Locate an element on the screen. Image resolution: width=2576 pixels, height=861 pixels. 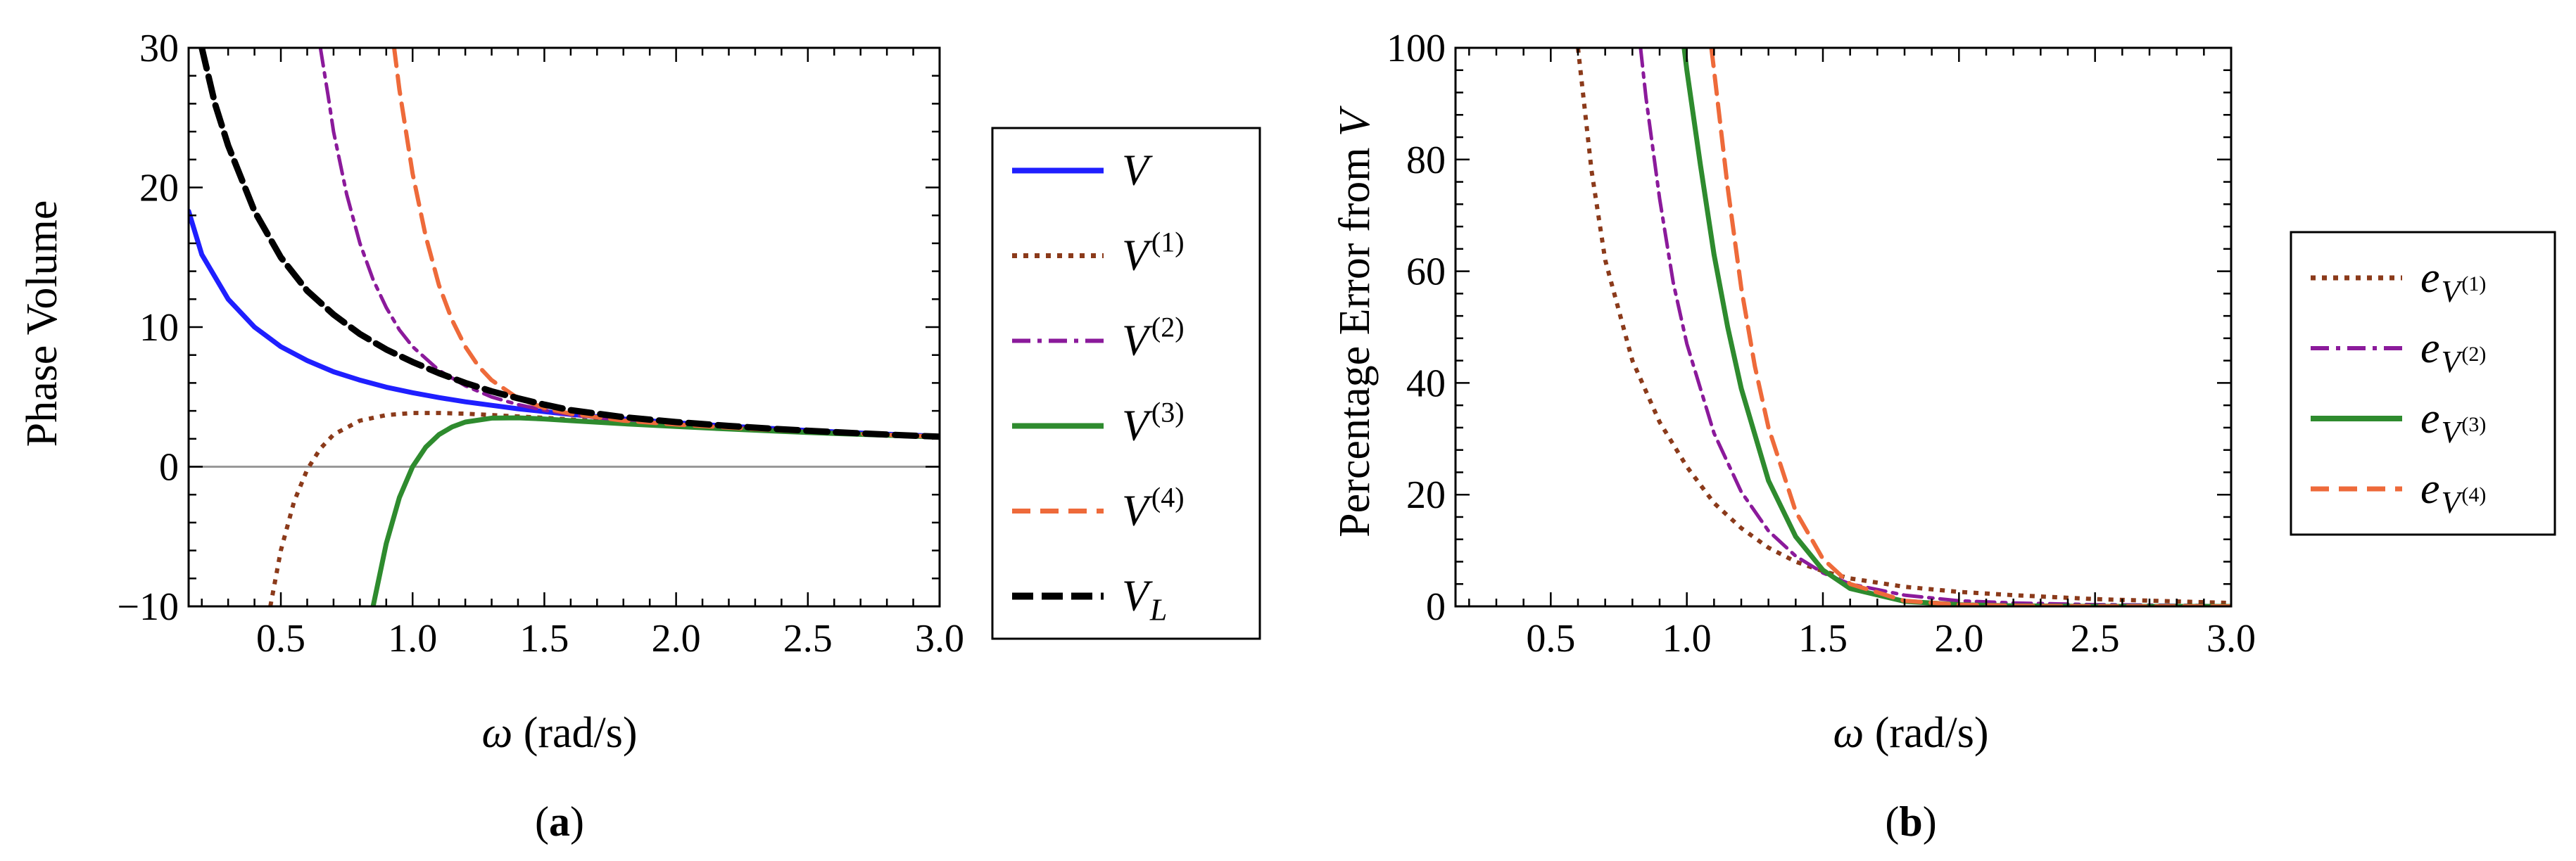
series-line-V1 is located at coordinates (604, 509).